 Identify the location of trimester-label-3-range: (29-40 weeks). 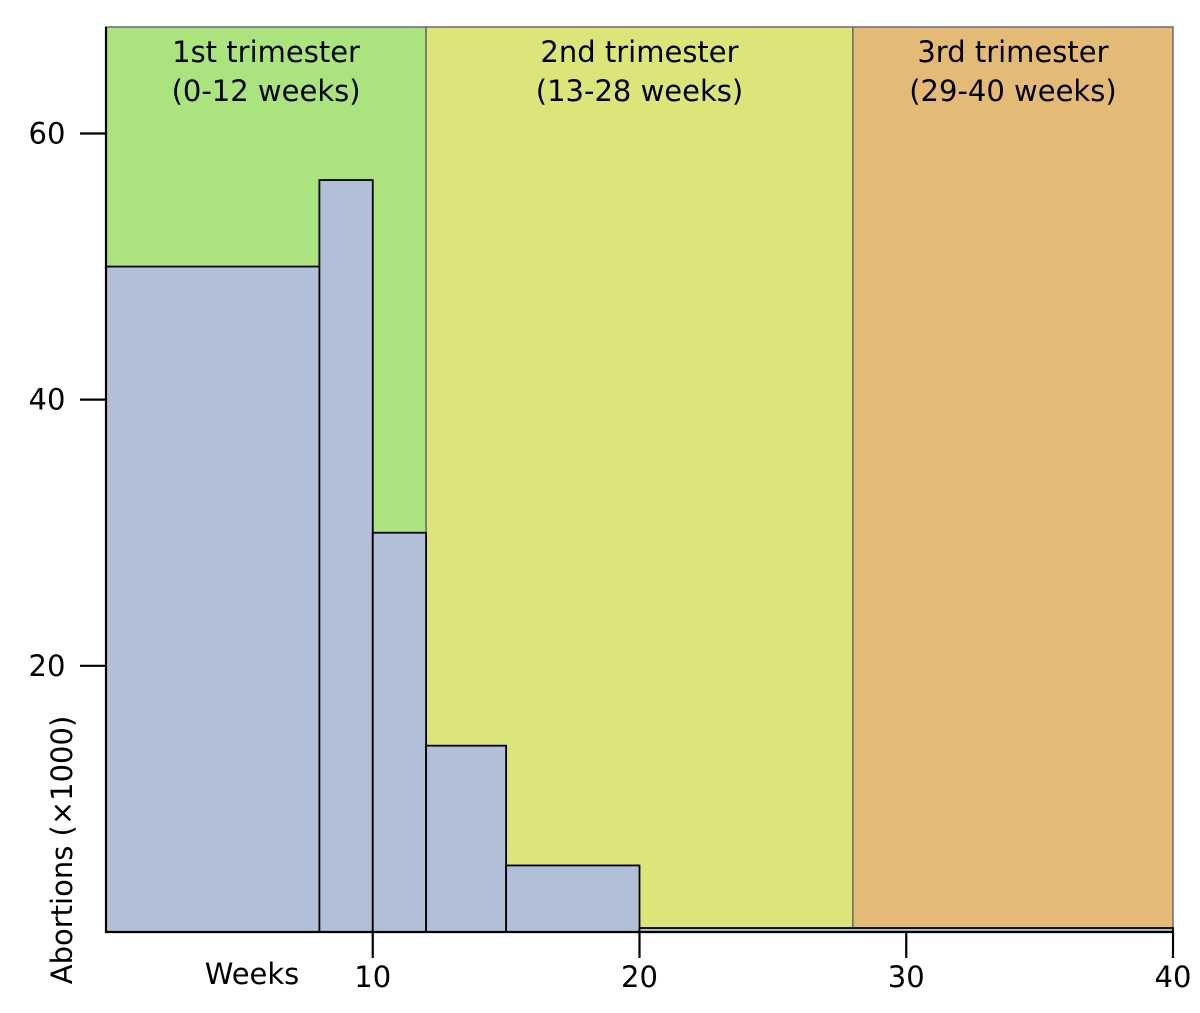
(1012, 91).